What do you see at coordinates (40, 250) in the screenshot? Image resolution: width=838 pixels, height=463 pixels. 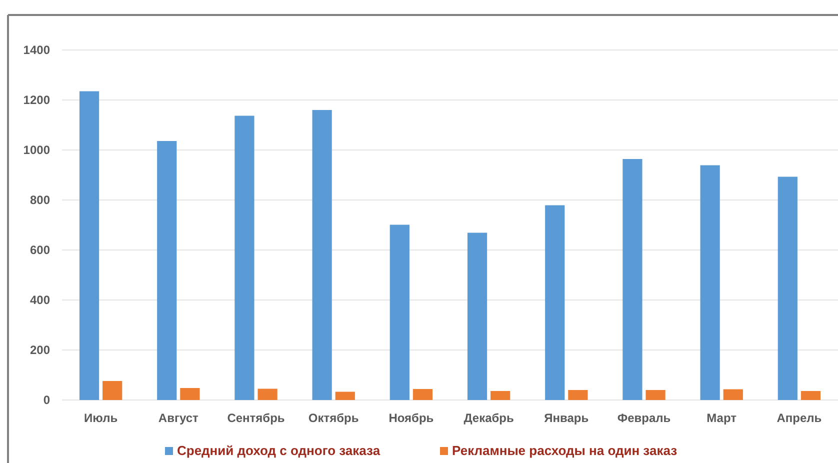 I see `y-tick-label: 600` at bounding box center [40, 250].